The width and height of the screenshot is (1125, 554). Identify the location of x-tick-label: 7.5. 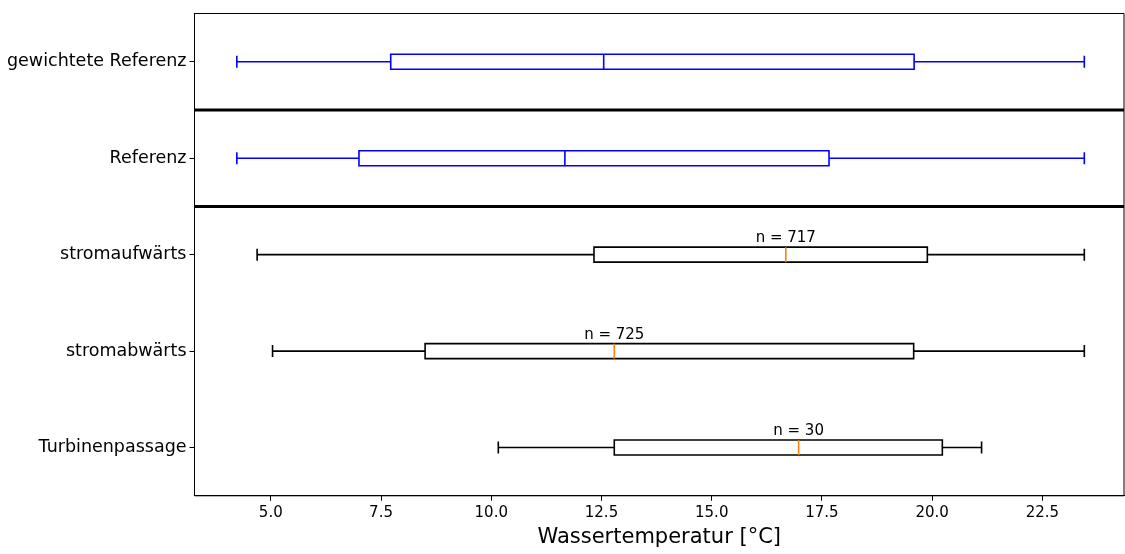
(381, 511).